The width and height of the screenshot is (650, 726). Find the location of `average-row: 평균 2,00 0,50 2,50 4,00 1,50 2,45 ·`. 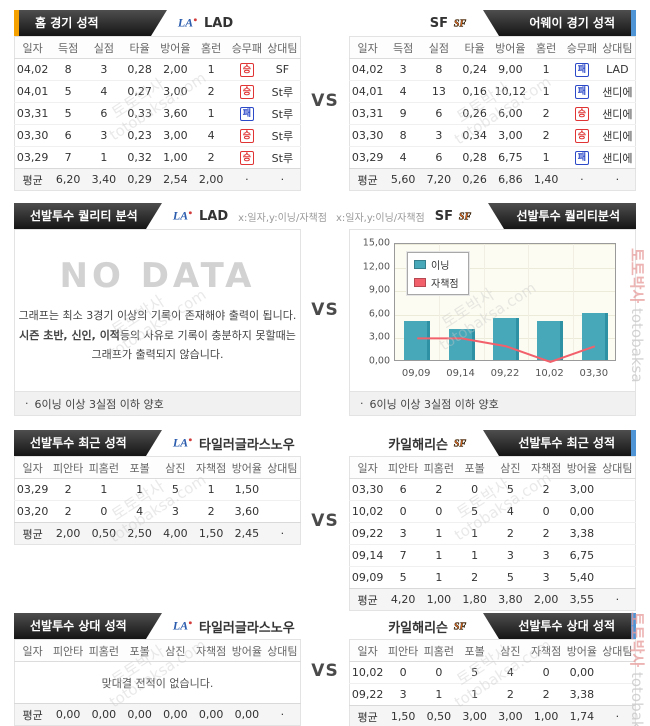

average-row: 평균 2,00 0,50 2,50 4,00 1,50 2,45 · is located at coordinates (157, 533).